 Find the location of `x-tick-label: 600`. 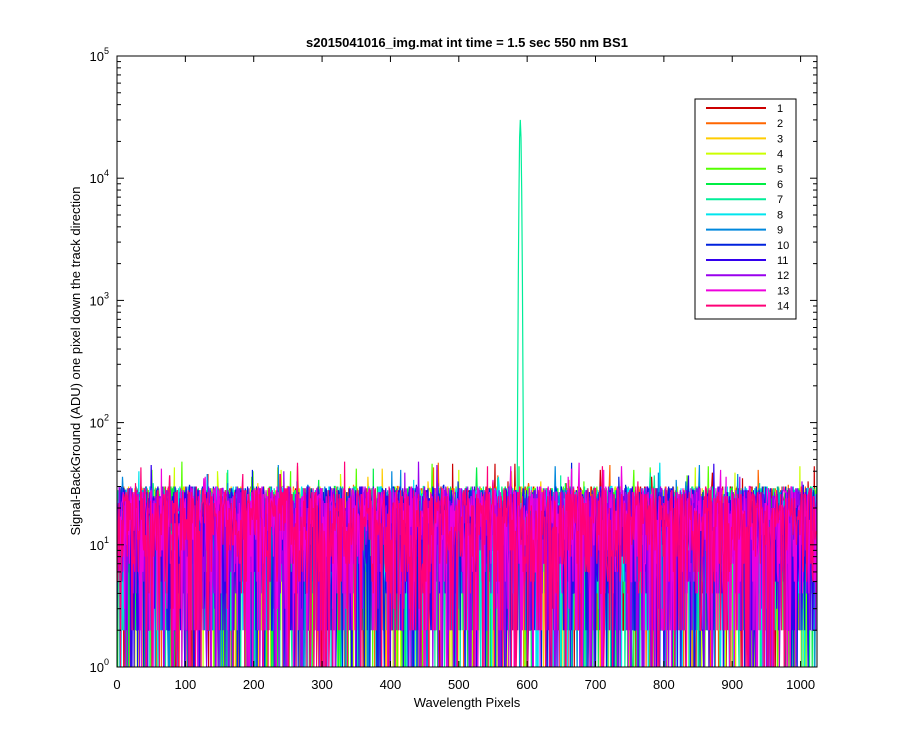

x-tick-label: 600 is located at coordinates (527, 684).